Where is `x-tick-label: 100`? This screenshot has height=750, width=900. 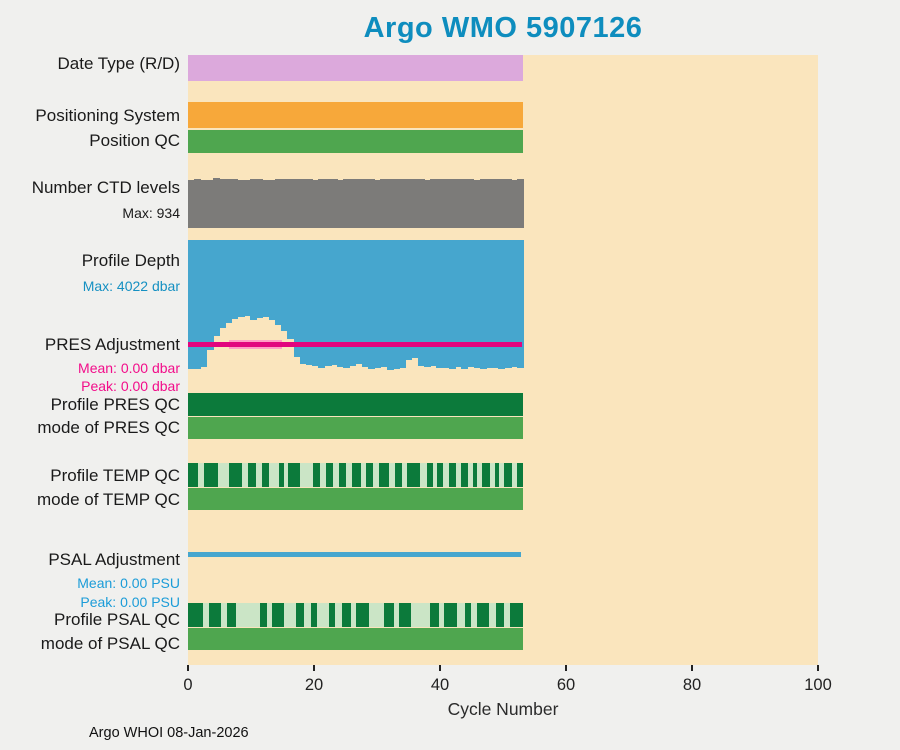
x-tick-label: 100 is located at coordinates (818, 685).